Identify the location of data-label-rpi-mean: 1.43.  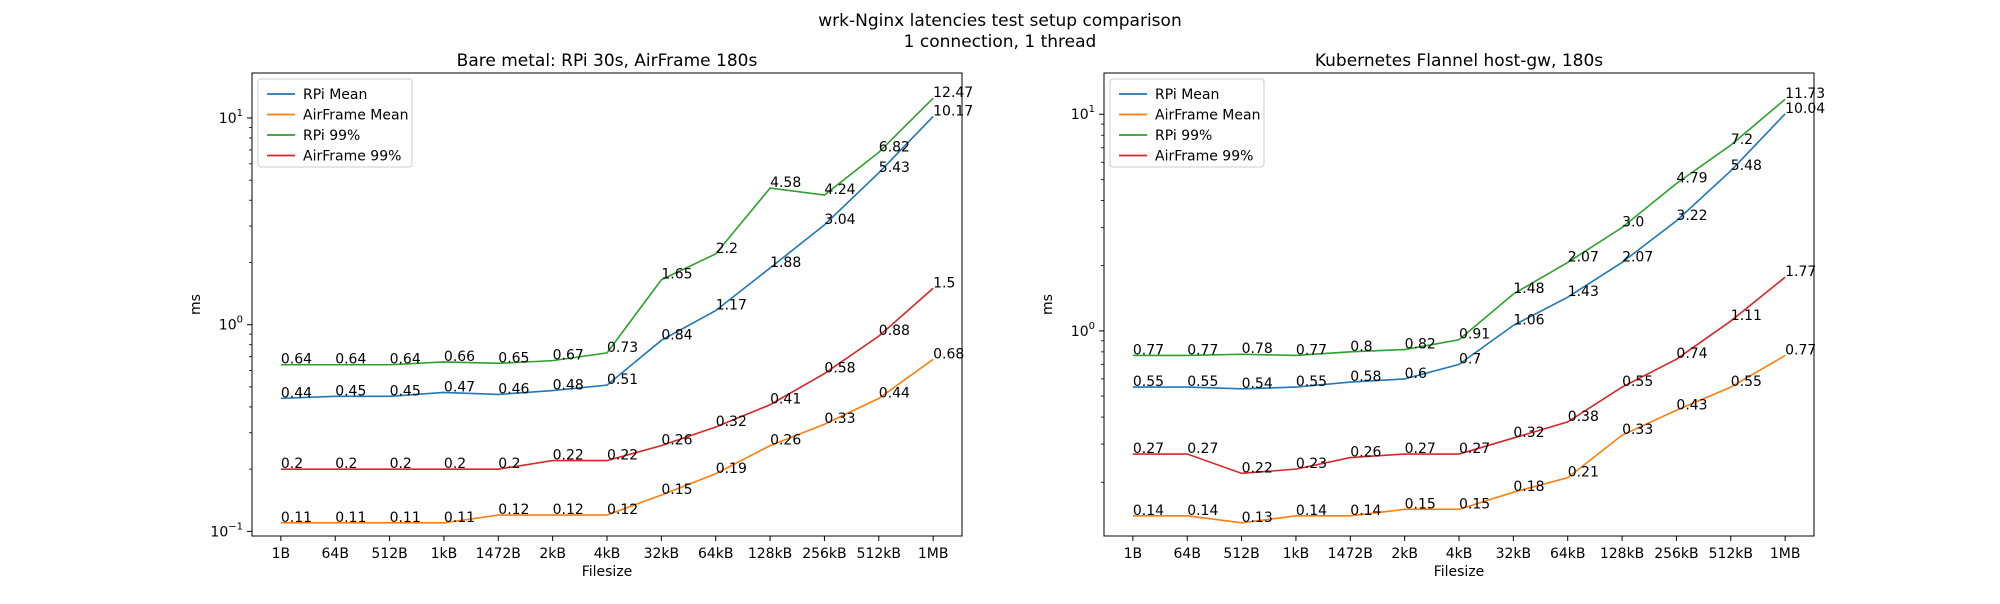
(1583, 292).